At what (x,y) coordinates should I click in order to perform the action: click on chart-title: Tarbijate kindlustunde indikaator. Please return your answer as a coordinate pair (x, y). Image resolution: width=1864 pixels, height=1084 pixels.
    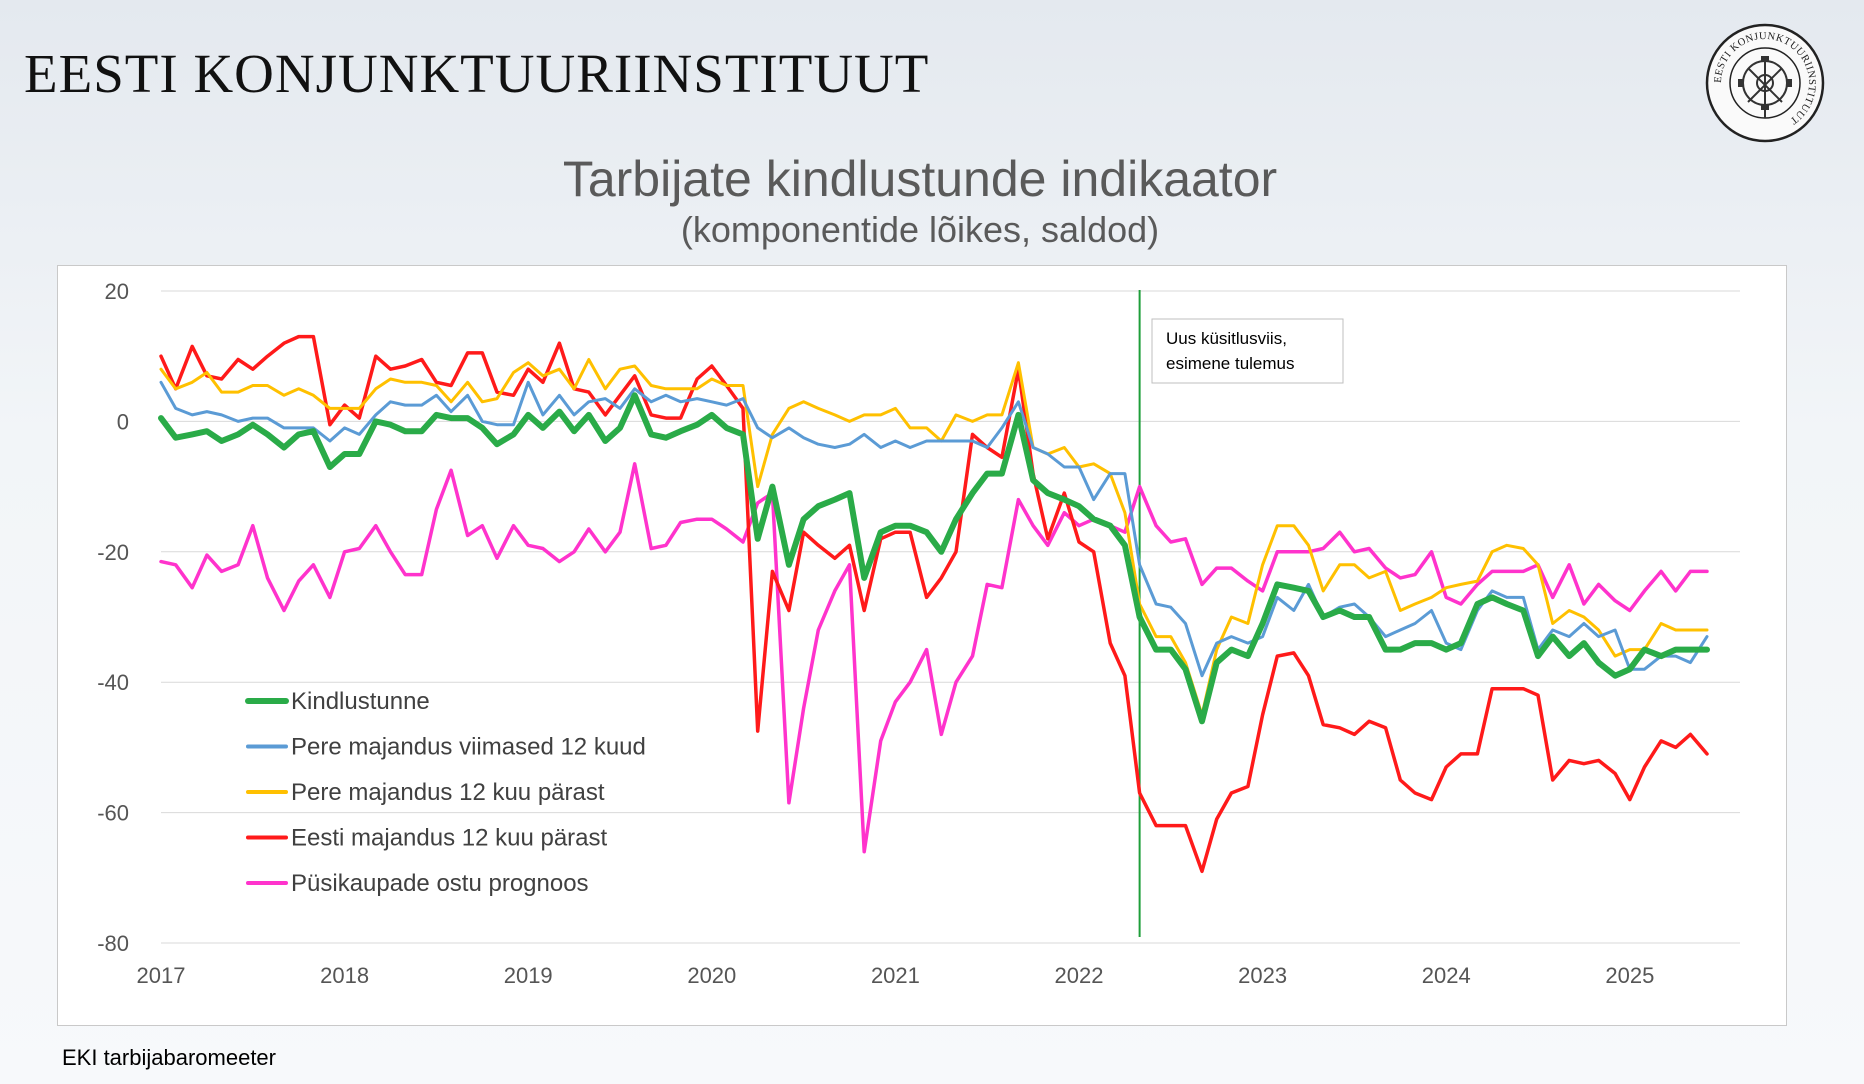
    Looking at the image, I should click on (920, 179).